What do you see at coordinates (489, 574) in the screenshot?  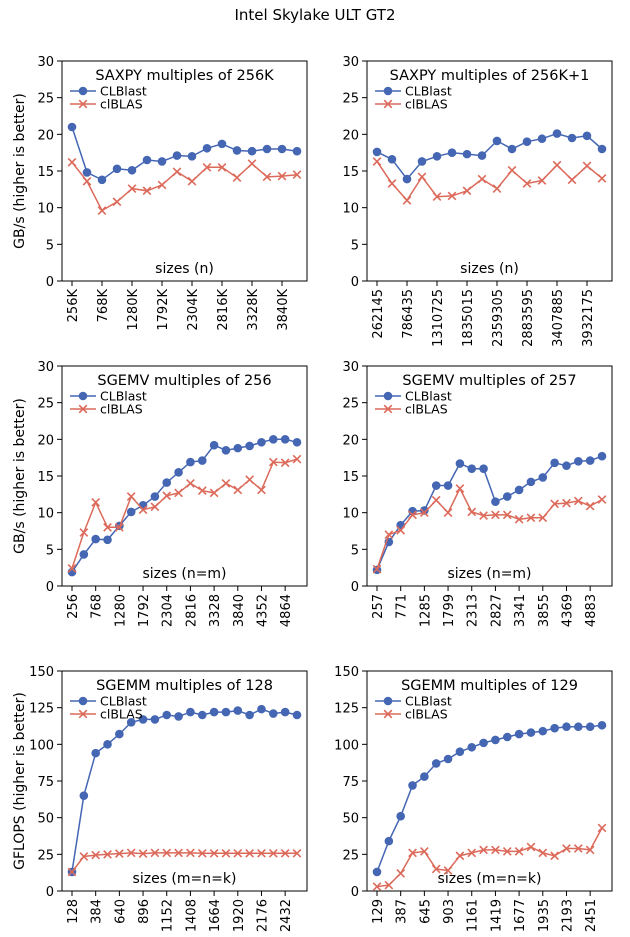 I see `x-axis-label: sizes (n=m)` at bounding box center [489, 574].